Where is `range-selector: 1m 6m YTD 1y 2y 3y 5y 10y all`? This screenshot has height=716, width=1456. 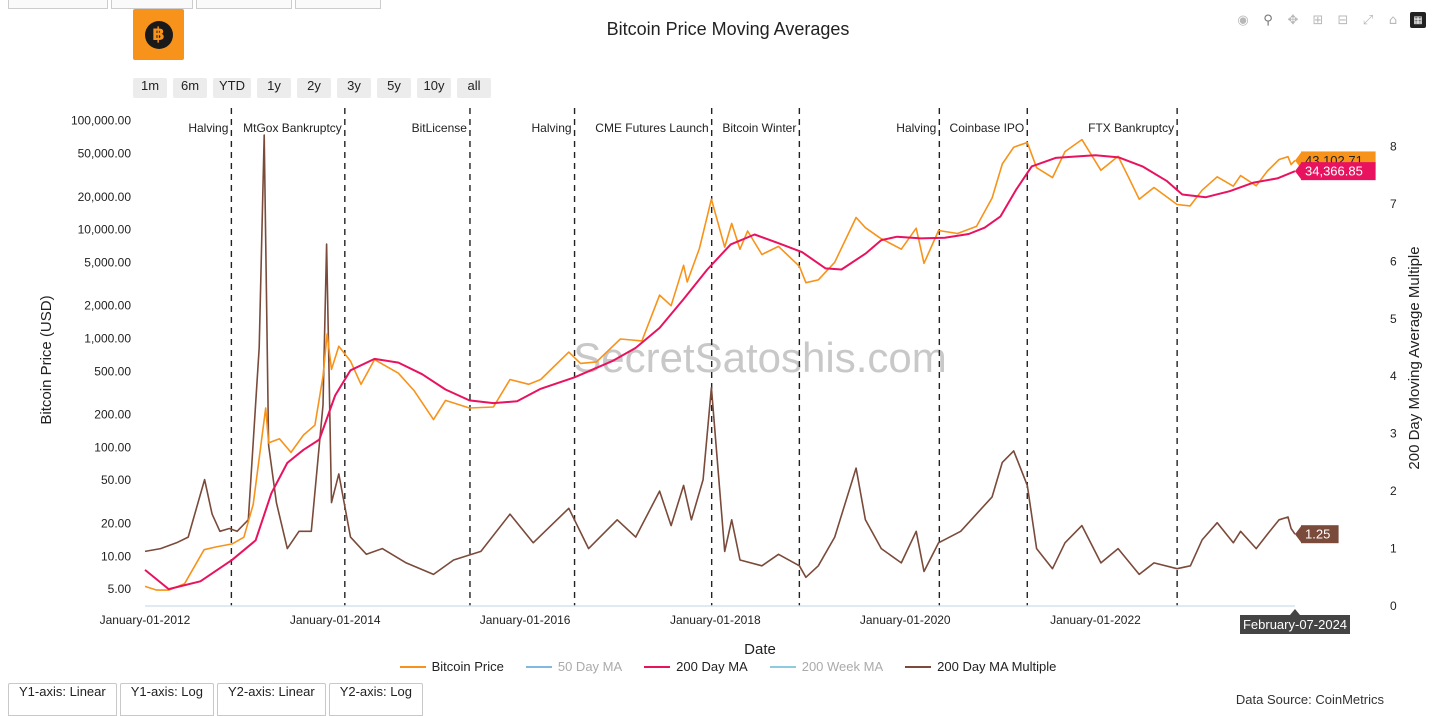 range-selector: 1m 6m YTD 1y 2y 3y 5y 10y all is located at coordinates (312, 88).